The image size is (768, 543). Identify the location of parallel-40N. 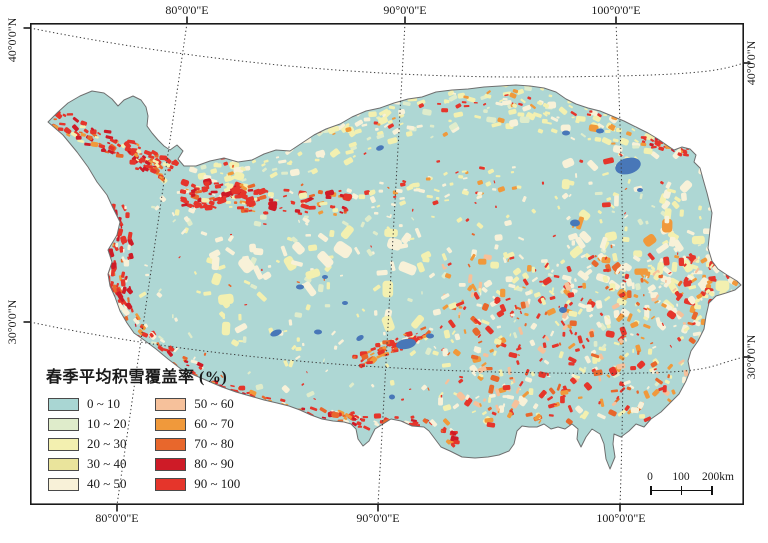
(387, 52).